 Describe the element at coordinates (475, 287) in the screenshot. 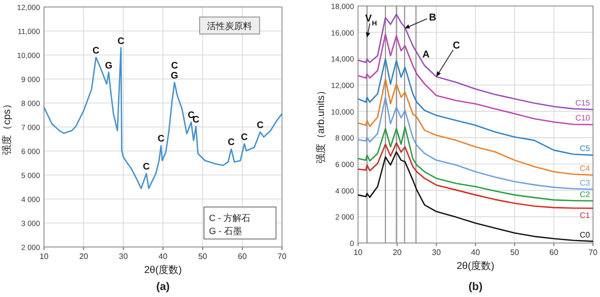

I see `text: (b)` at that location.